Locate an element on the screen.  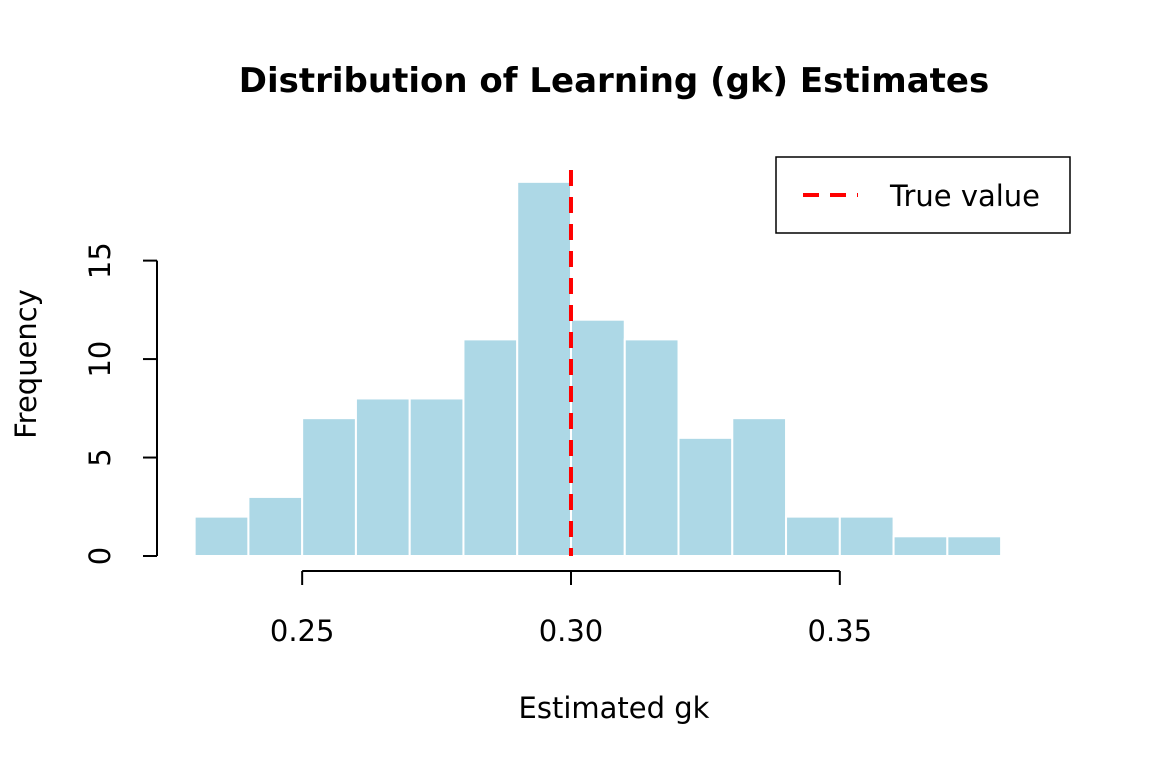
y-tick-label: 10 is located at coordinates (100, 359).